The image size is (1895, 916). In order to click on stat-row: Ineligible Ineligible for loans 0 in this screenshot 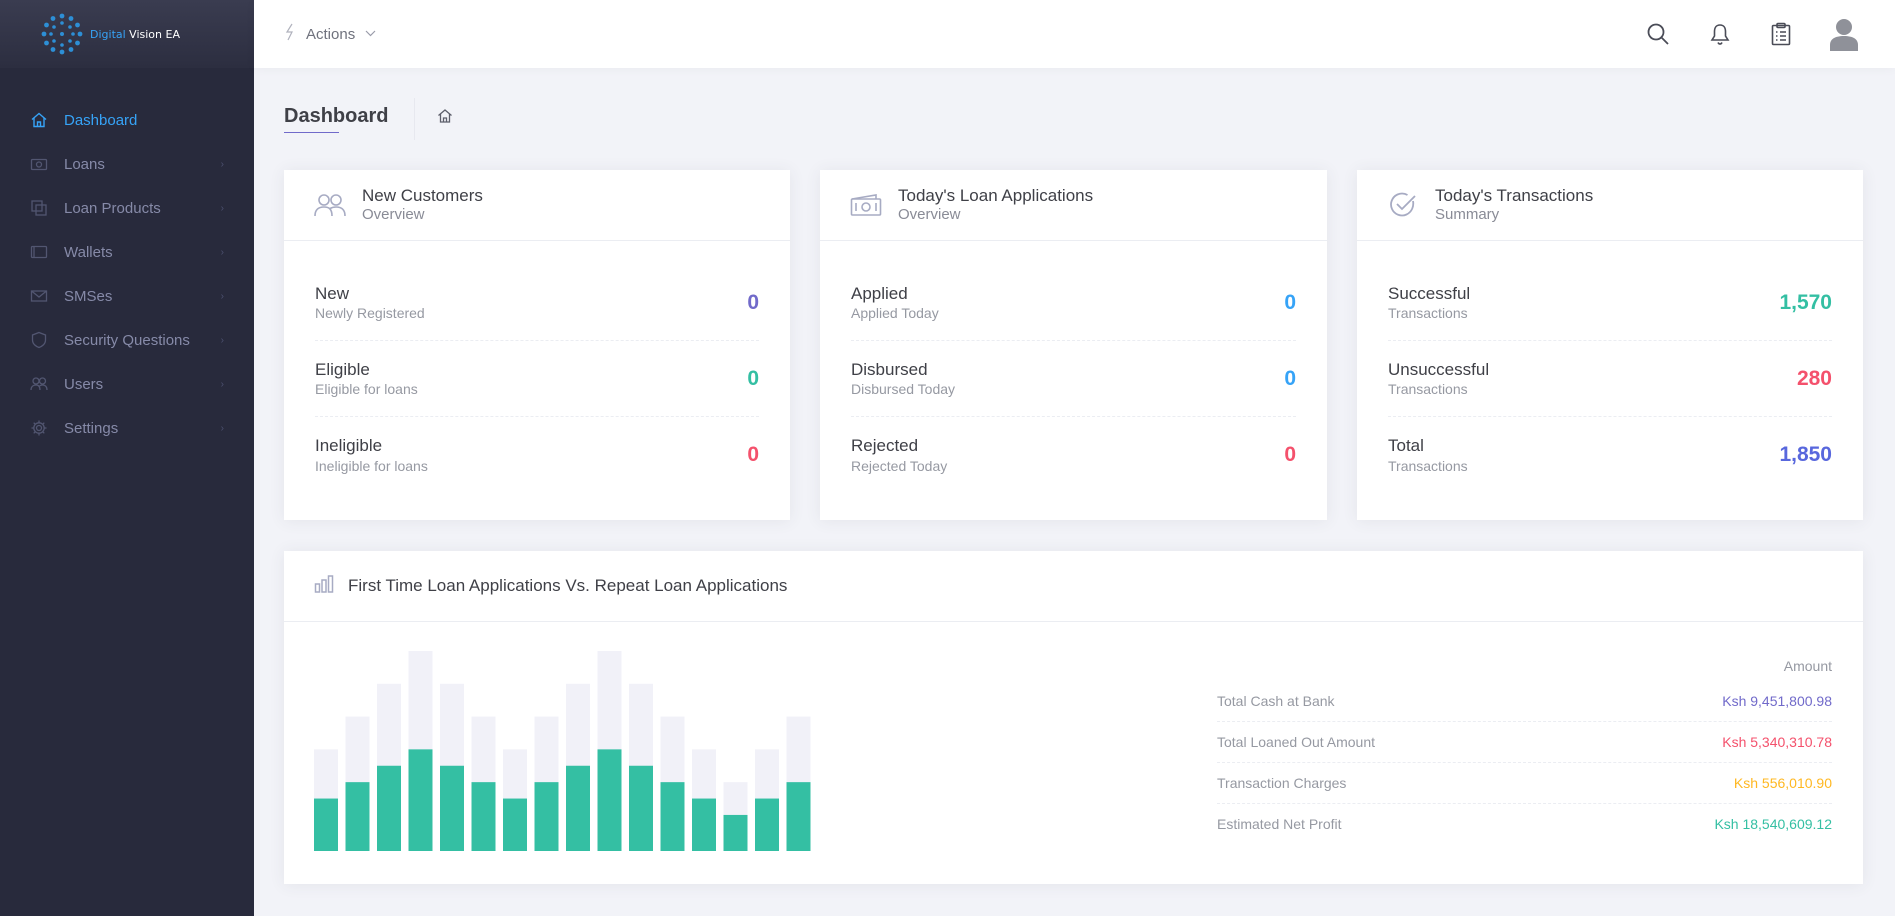, I will do `click(537, 455)`.